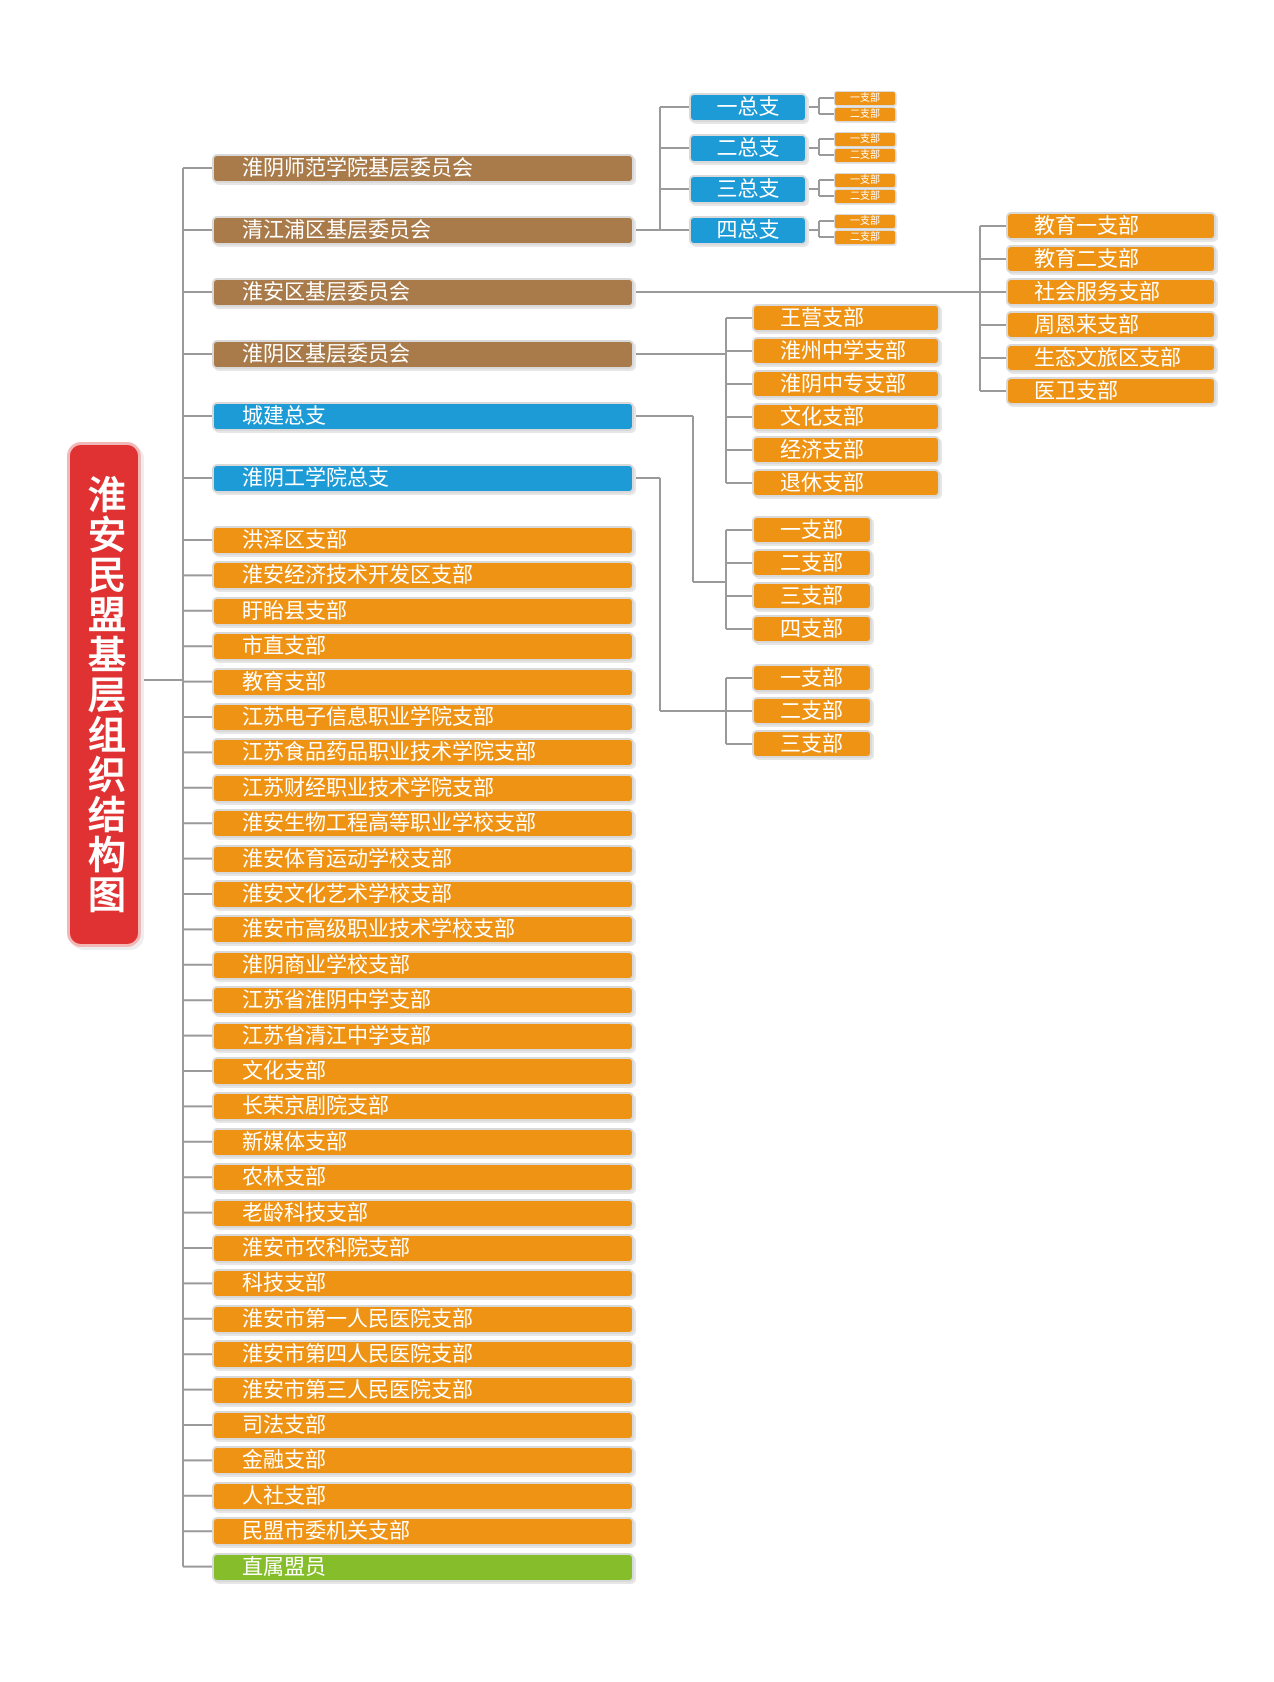 This screenshot has height=1682, width=1274. I want to click on branch-node: 长荣京剧院支部, so click(423, 1107).